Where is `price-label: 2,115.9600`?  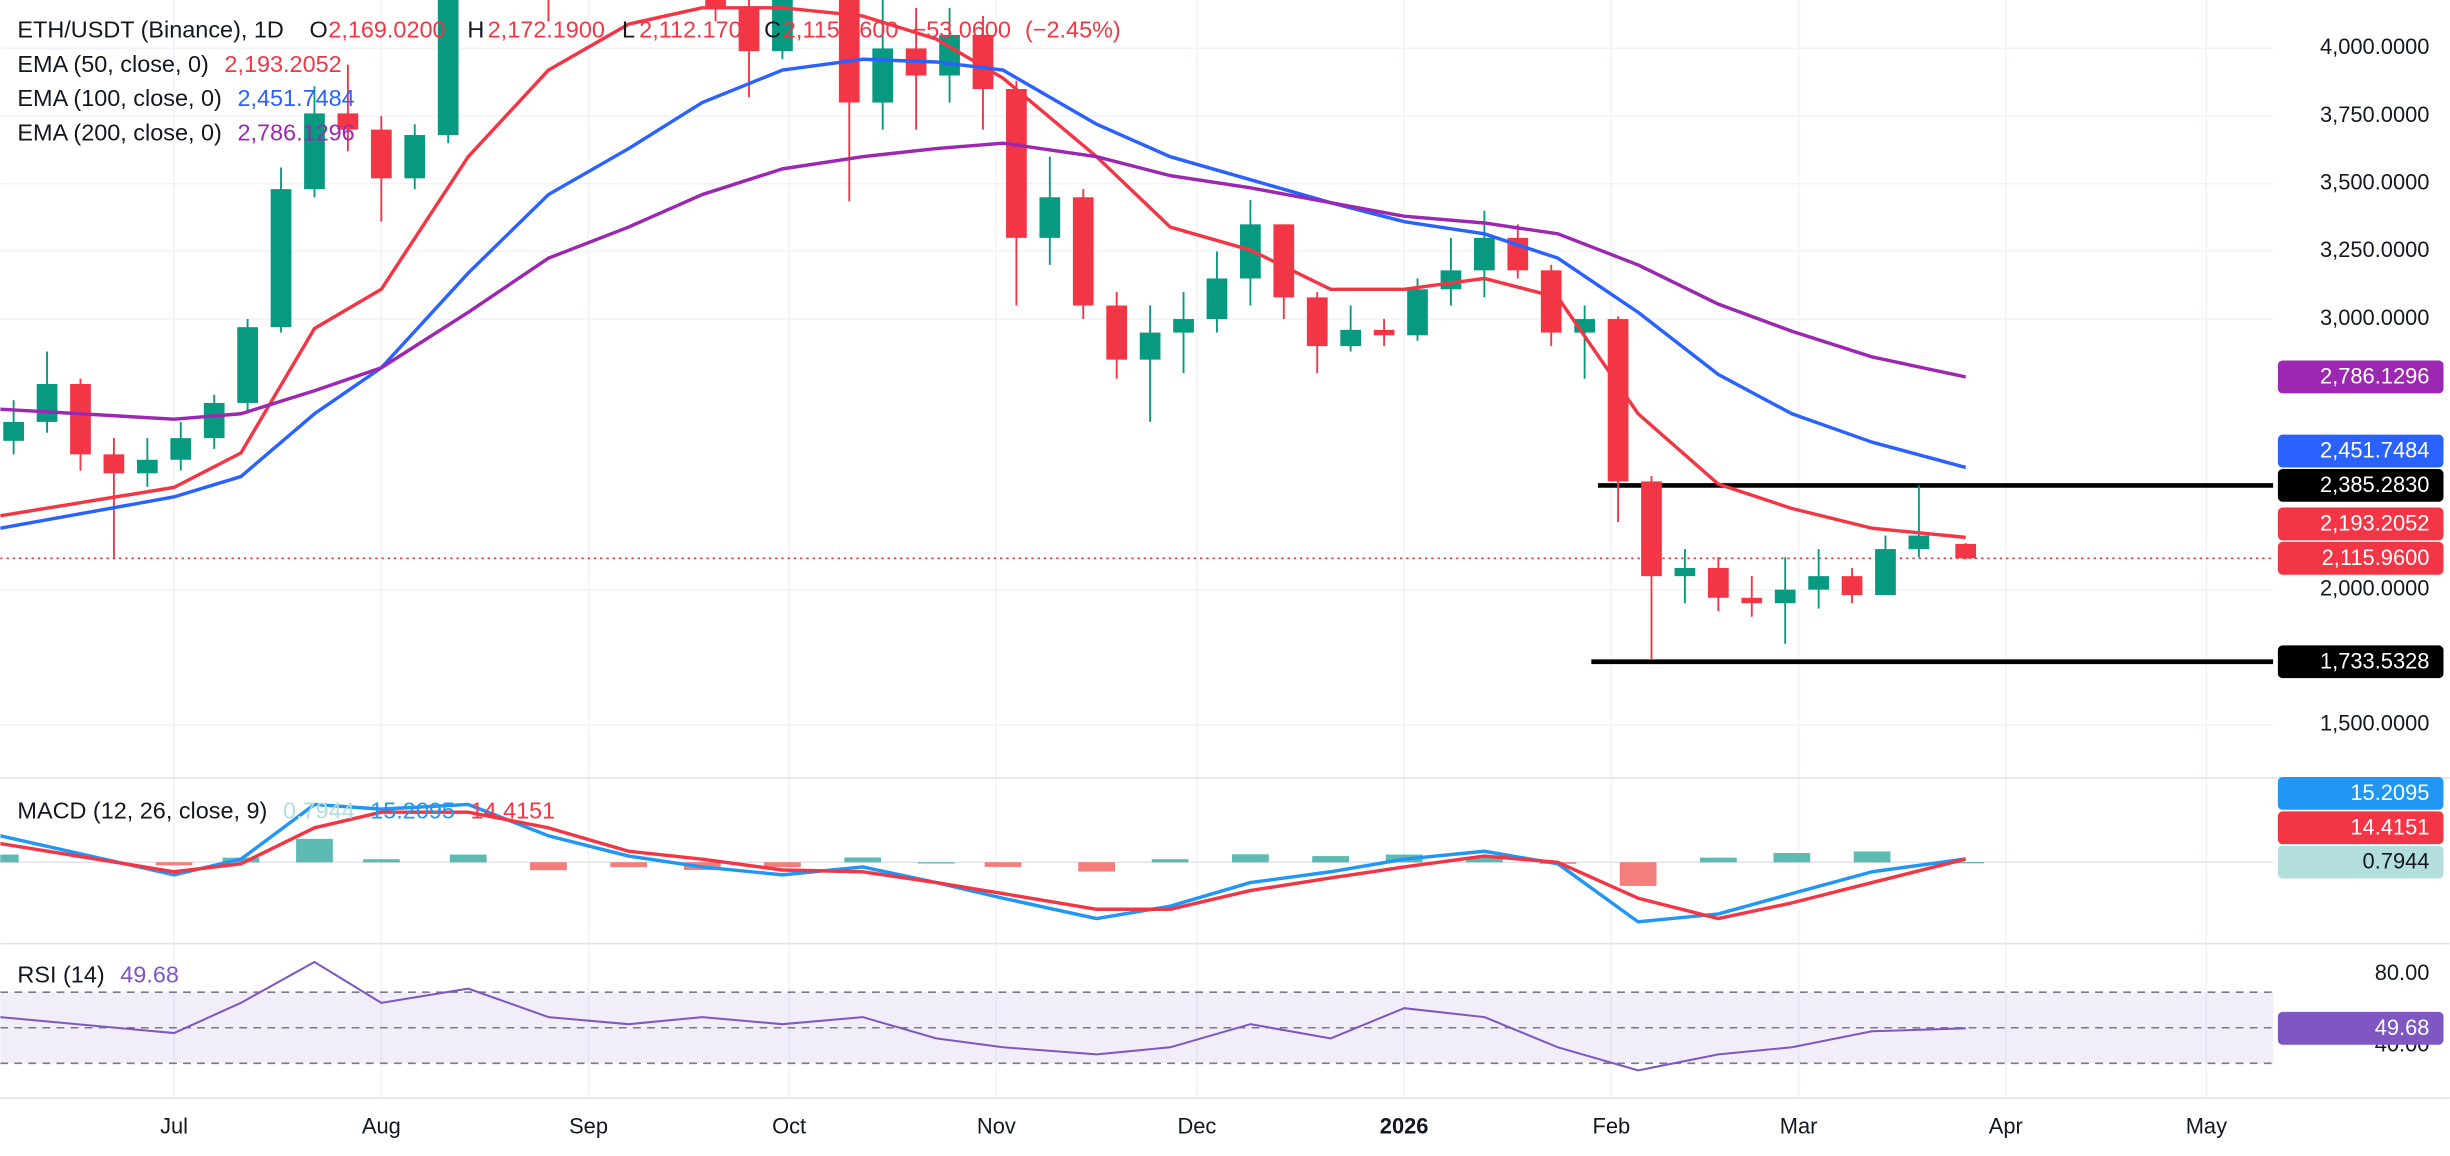 price-label: 2,115.9600 is located at coordinates (2376, 557).